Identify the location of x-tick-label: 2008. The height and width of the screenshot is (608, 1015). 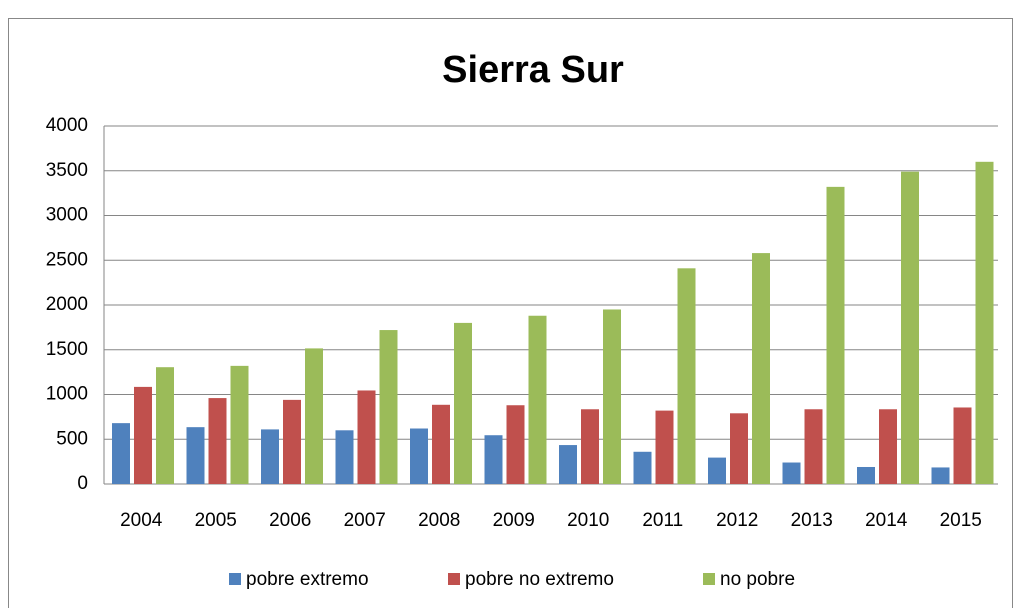
(439, 520).